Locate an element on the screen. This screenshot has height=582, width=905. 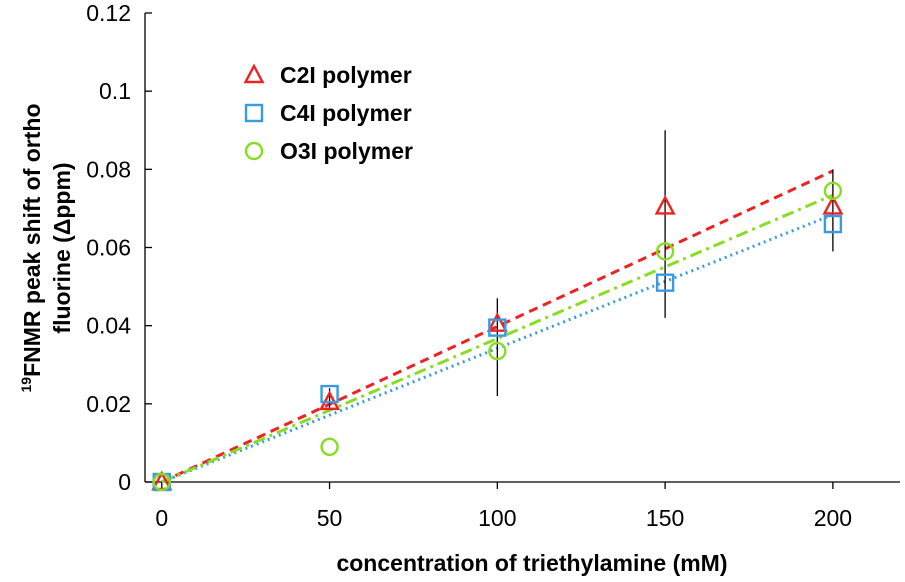
y-tick-label: 0.02 is located at coordinates (108, 404).